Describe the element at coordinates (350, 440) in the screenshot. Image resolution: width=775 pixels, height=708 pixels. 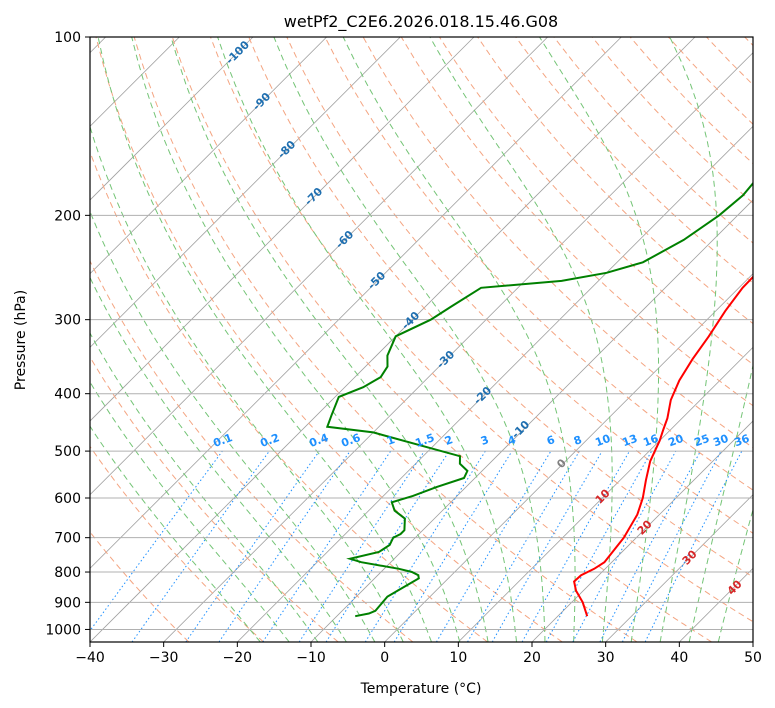
I see `mixing-ratio-label: 0.6` at that location.